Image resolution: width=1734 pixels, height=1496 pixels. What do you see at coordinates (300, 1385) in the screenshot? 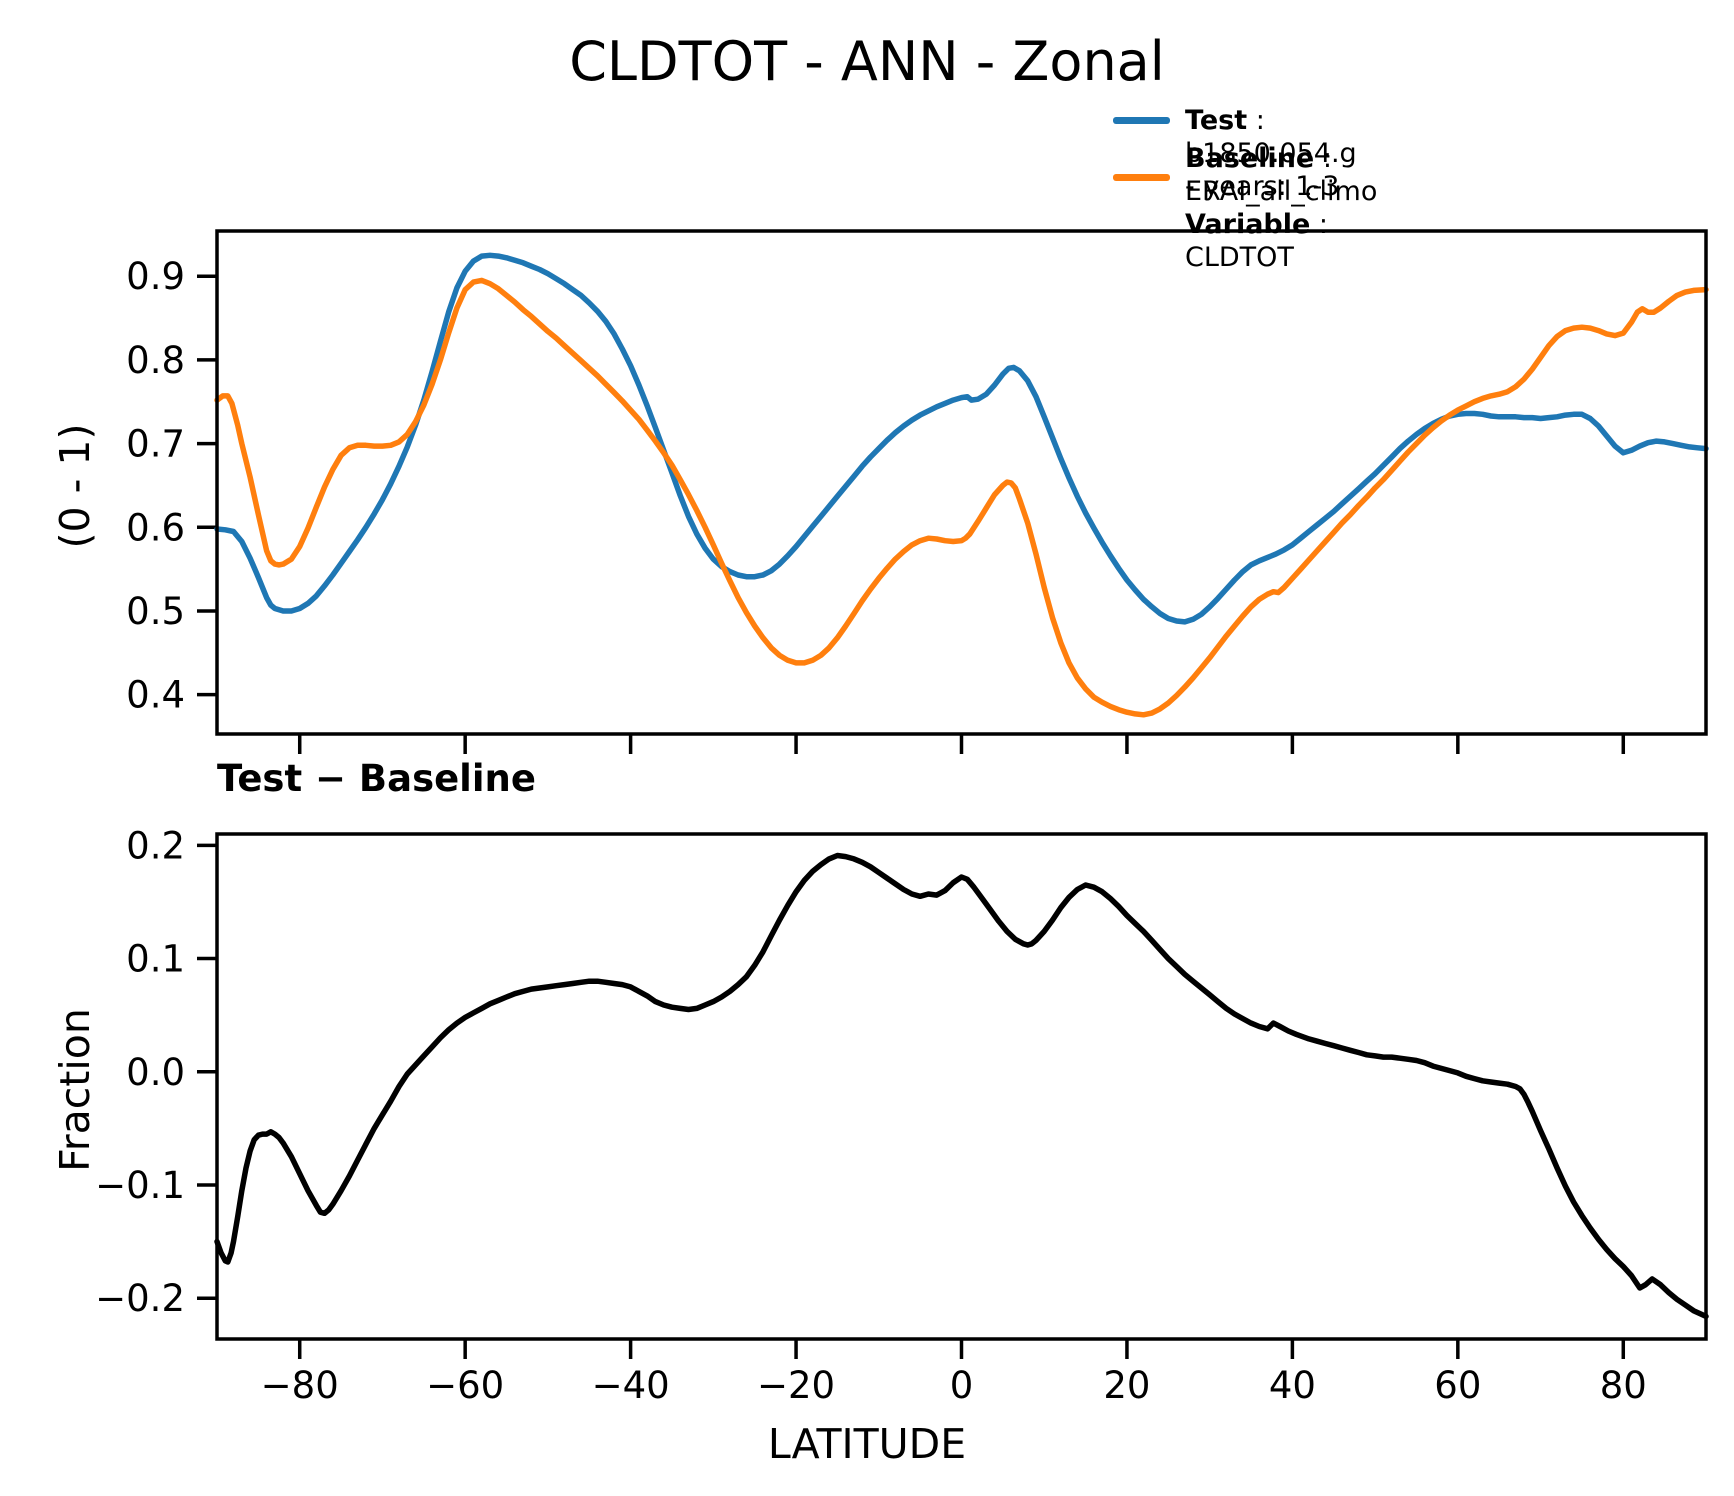
I see `x-tick-label: −80` at bounding box center [300, 1385].